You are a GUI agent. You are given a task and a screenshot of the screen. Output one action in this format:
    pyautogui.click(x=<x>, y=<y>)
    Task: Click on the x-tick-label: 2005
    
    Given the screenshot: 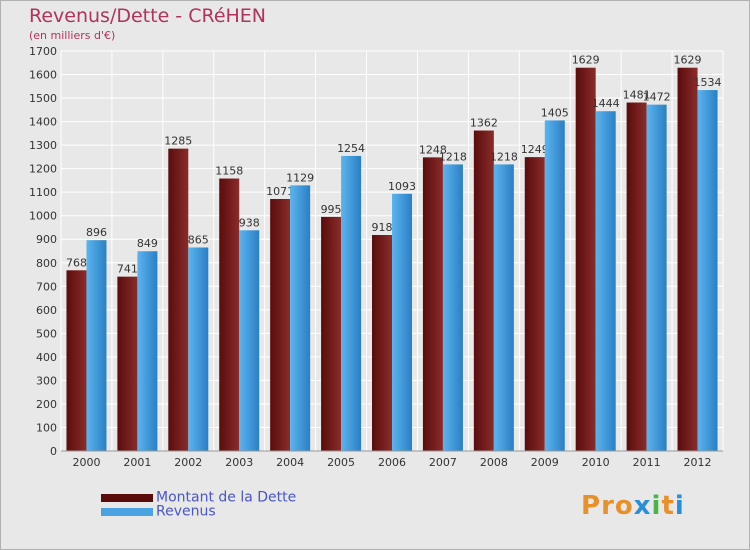 What is the action you would take?
    pyautogui.click(x=341, y=462)
    